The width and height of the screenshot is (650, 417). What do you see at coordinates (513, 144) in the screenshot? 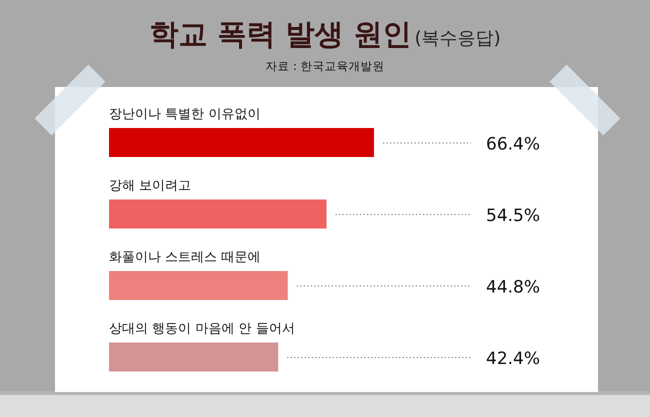
I see `data-label: 66.4%` at bounding box center [513, 144].